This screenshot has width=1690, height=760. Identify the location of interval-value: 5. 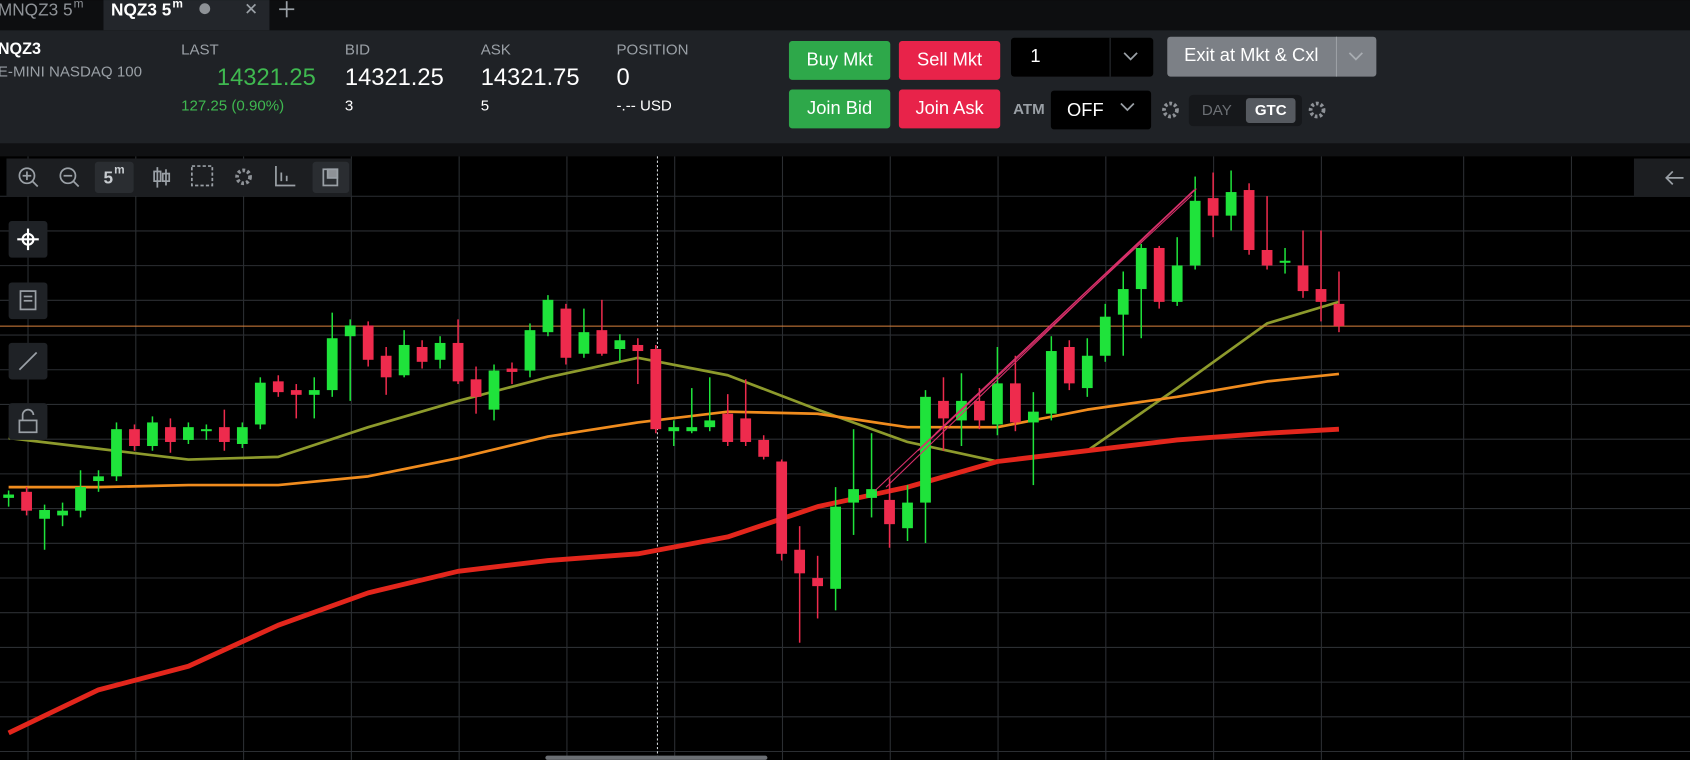
(108, 178).